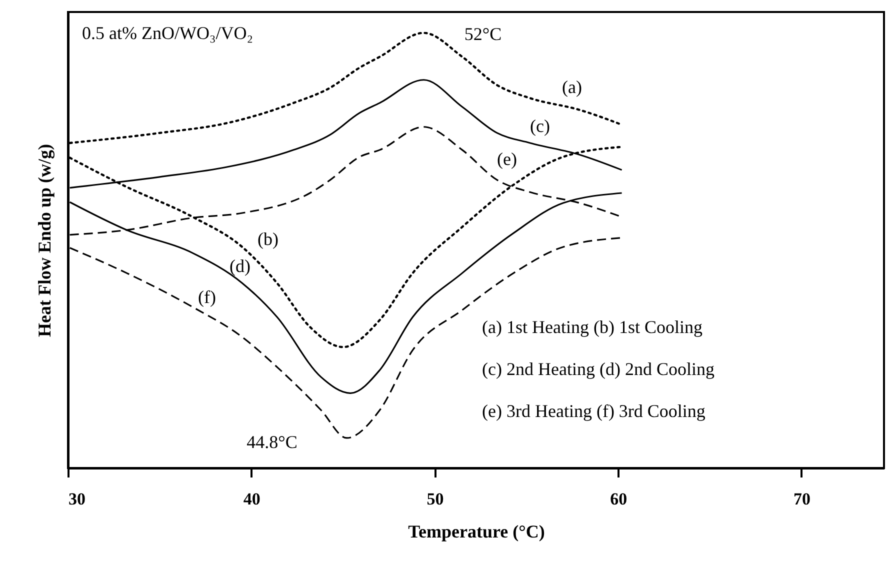 This screenshot has height=588, width=887. Describe the element at coordinates (207, 297) in the screenshot. I see `annotation: (f)` at that location.